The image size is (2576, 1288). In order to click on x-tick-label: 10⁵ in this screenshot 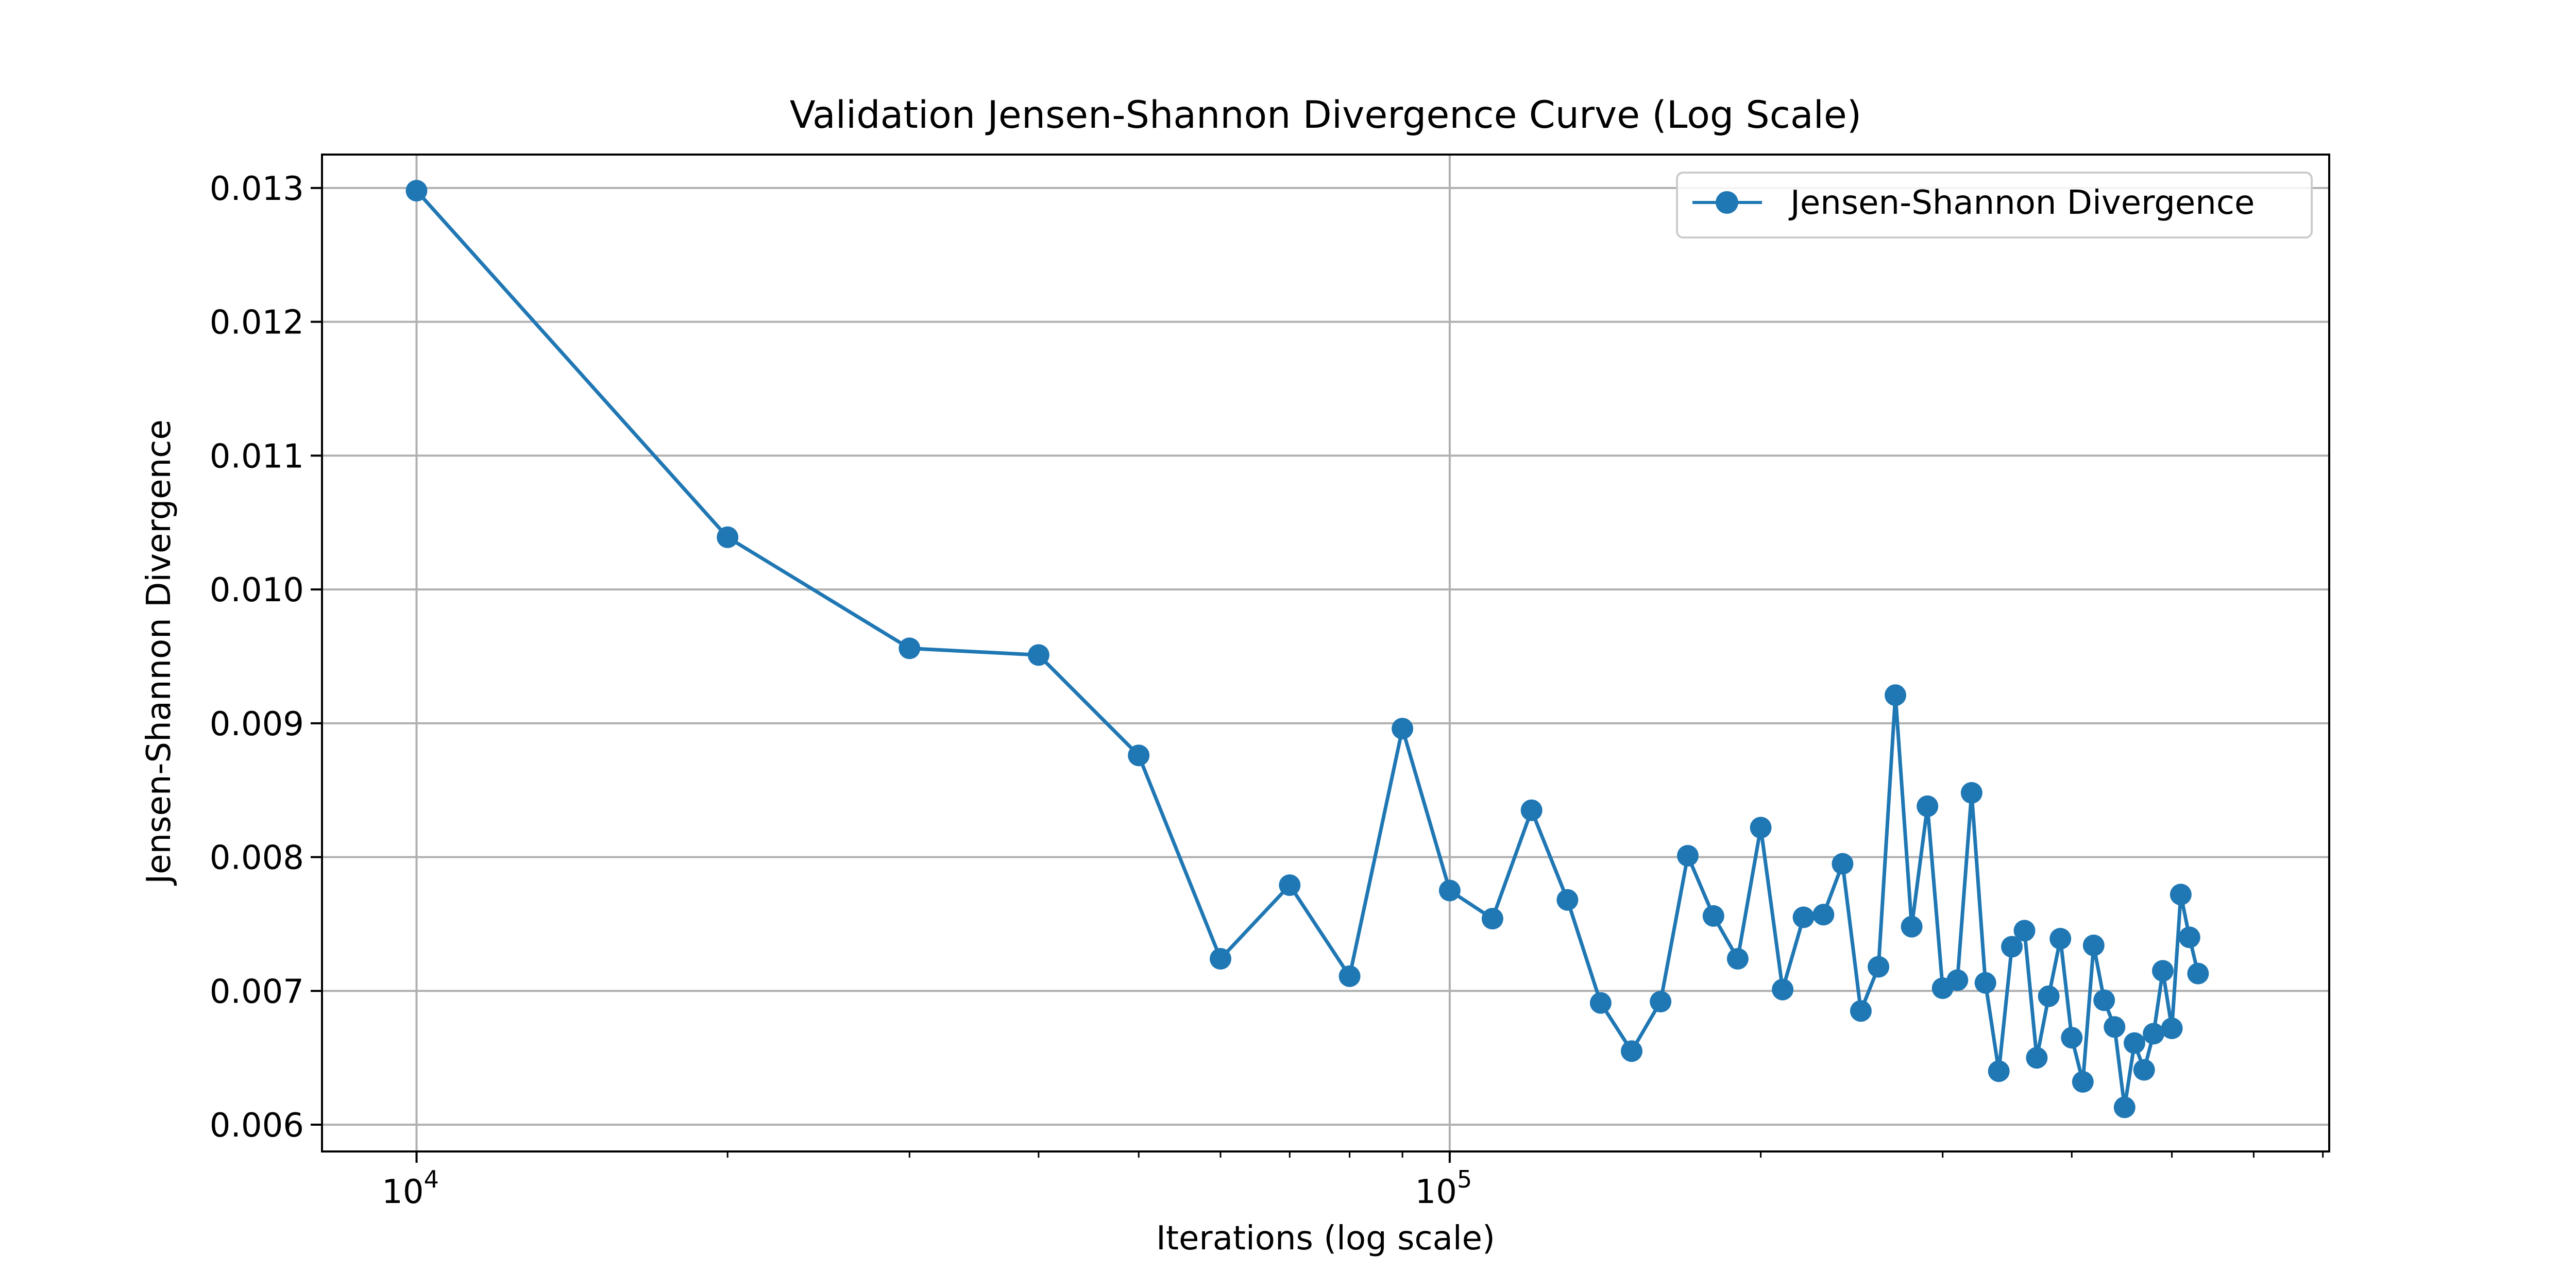, I will do `click(1443, 1188)`.